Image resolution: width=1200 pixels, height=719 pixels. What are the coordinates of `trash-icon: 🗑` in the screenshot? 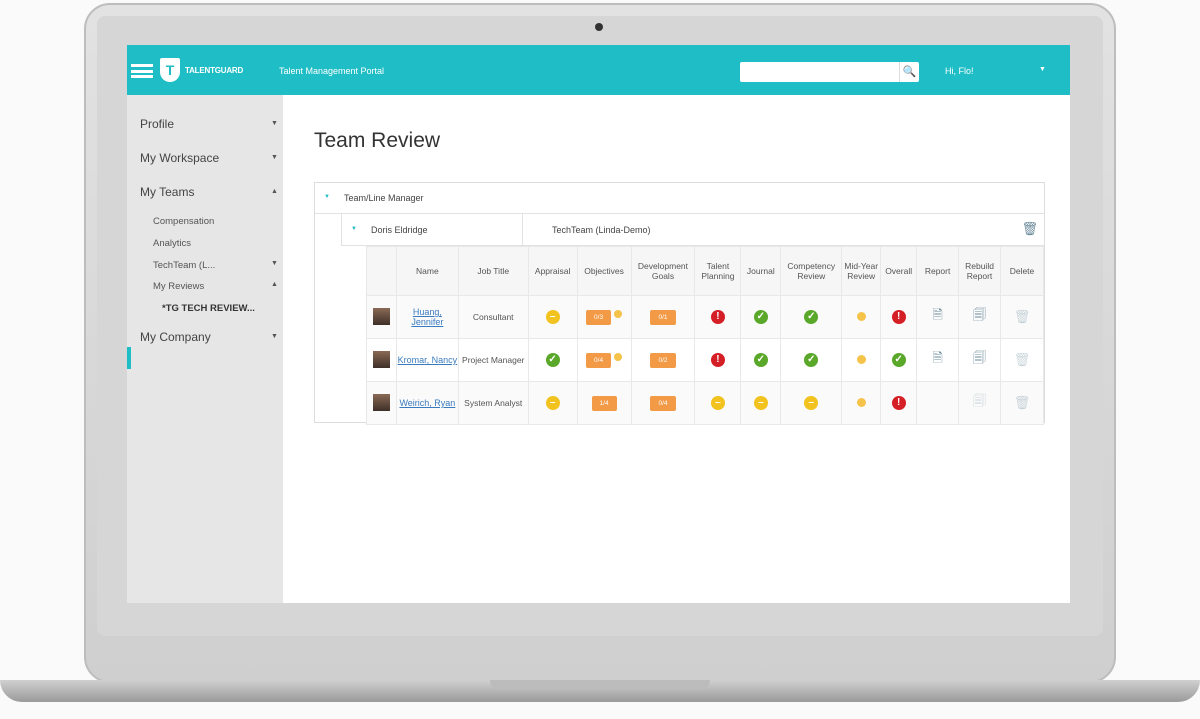 It's located at (1029, 228).